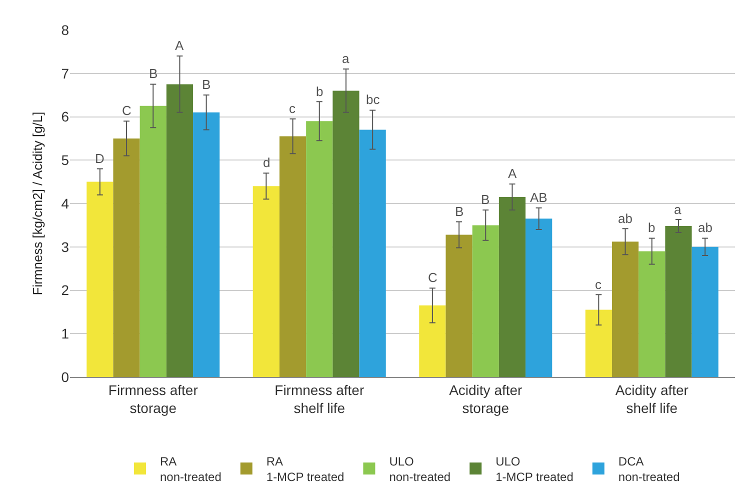 This screenshot has height=504, width=755. Describe the element at coordinates (65, 73) in the screenshot. I see `y-tick-label: 7` at that location.